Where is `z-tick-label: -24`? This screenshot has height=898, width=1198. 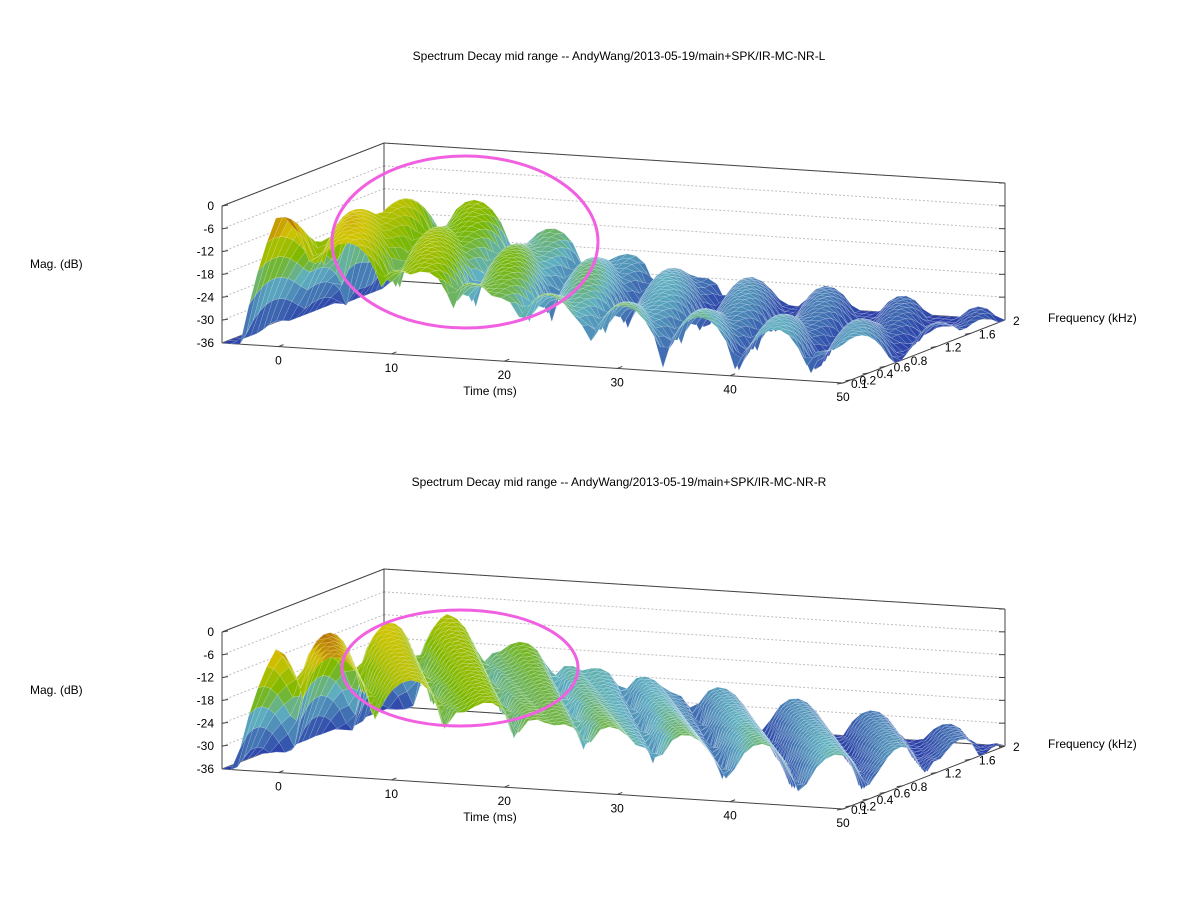 z-tick-label: -24 is located at coordinates (206, 297).